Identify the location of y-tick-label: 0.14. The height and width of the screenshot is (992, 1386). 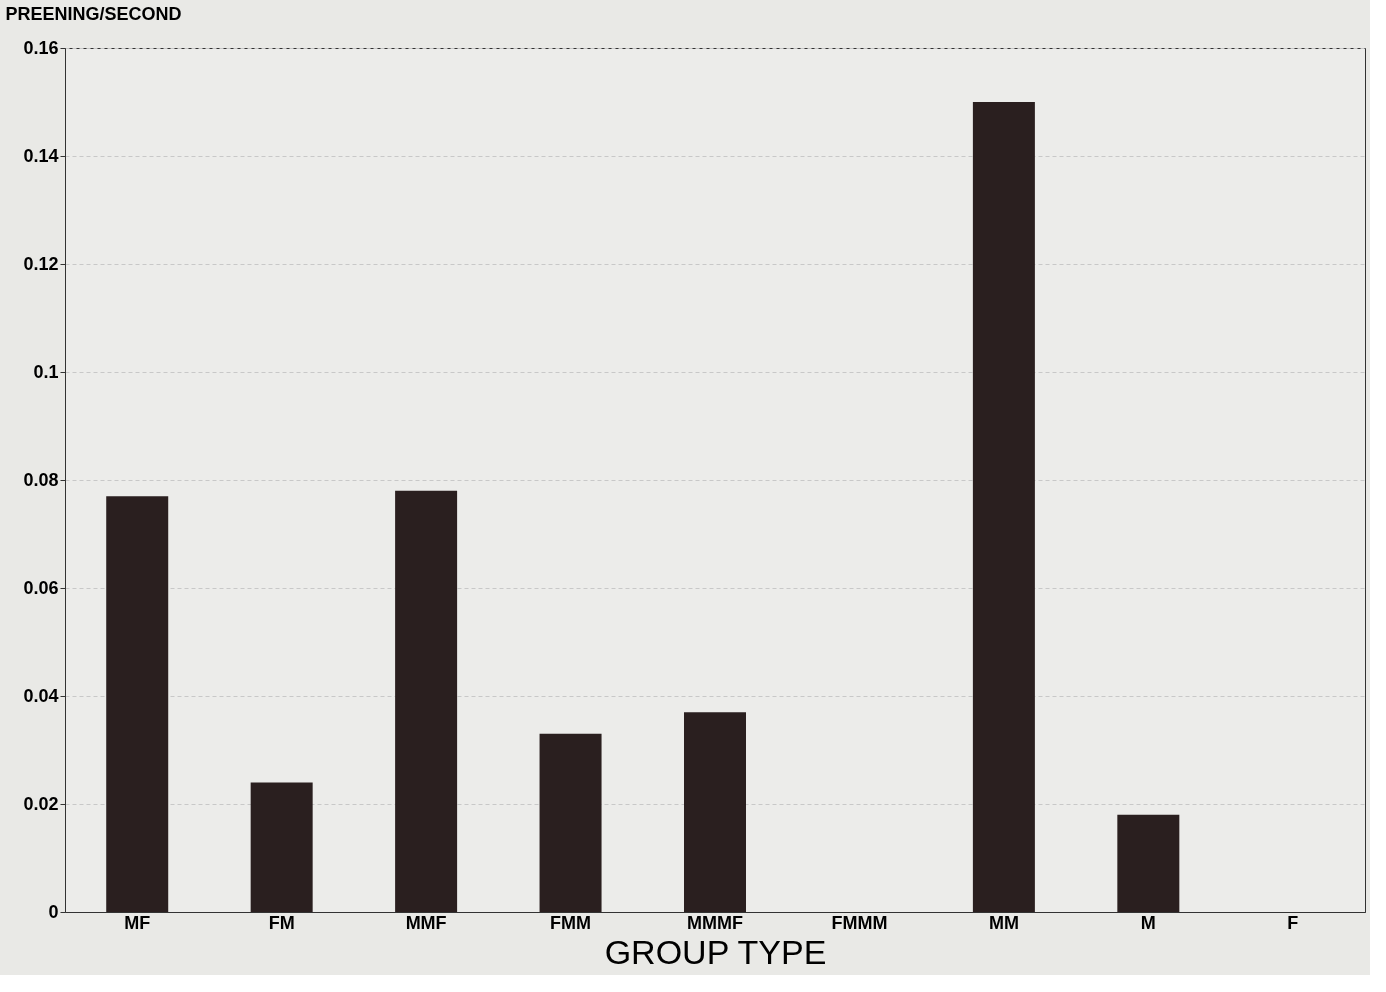
(41, 155).